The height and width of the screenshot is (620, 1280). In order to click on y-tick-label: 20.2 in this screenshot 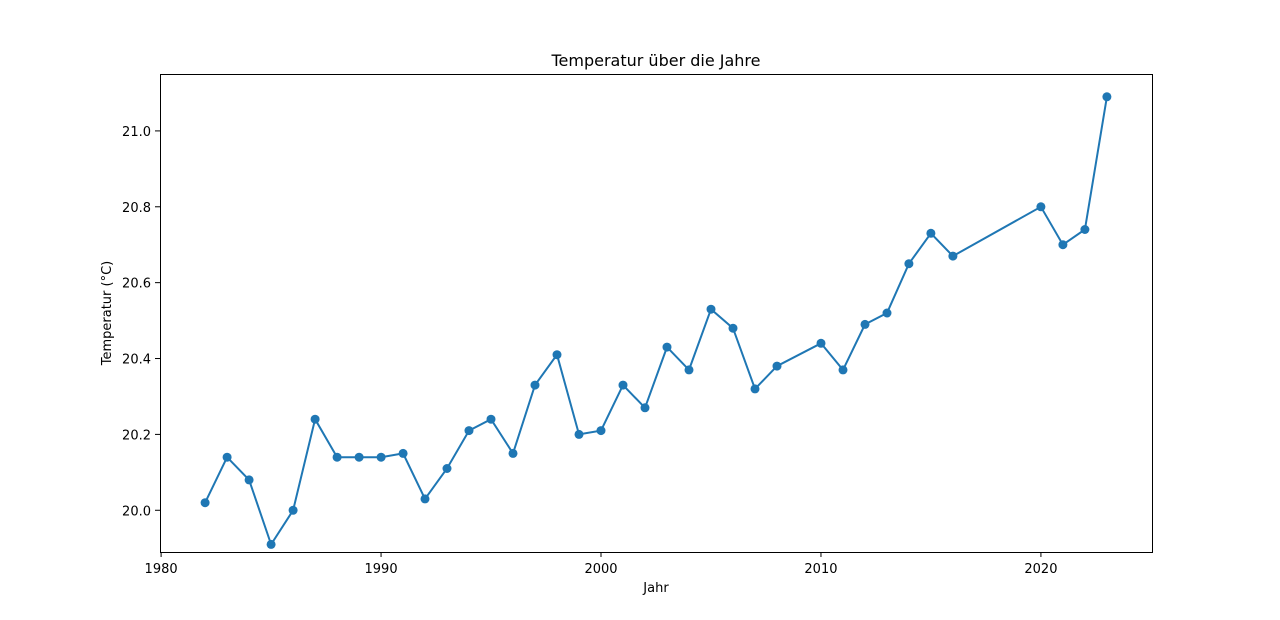, I will do `click(136, 435)`.